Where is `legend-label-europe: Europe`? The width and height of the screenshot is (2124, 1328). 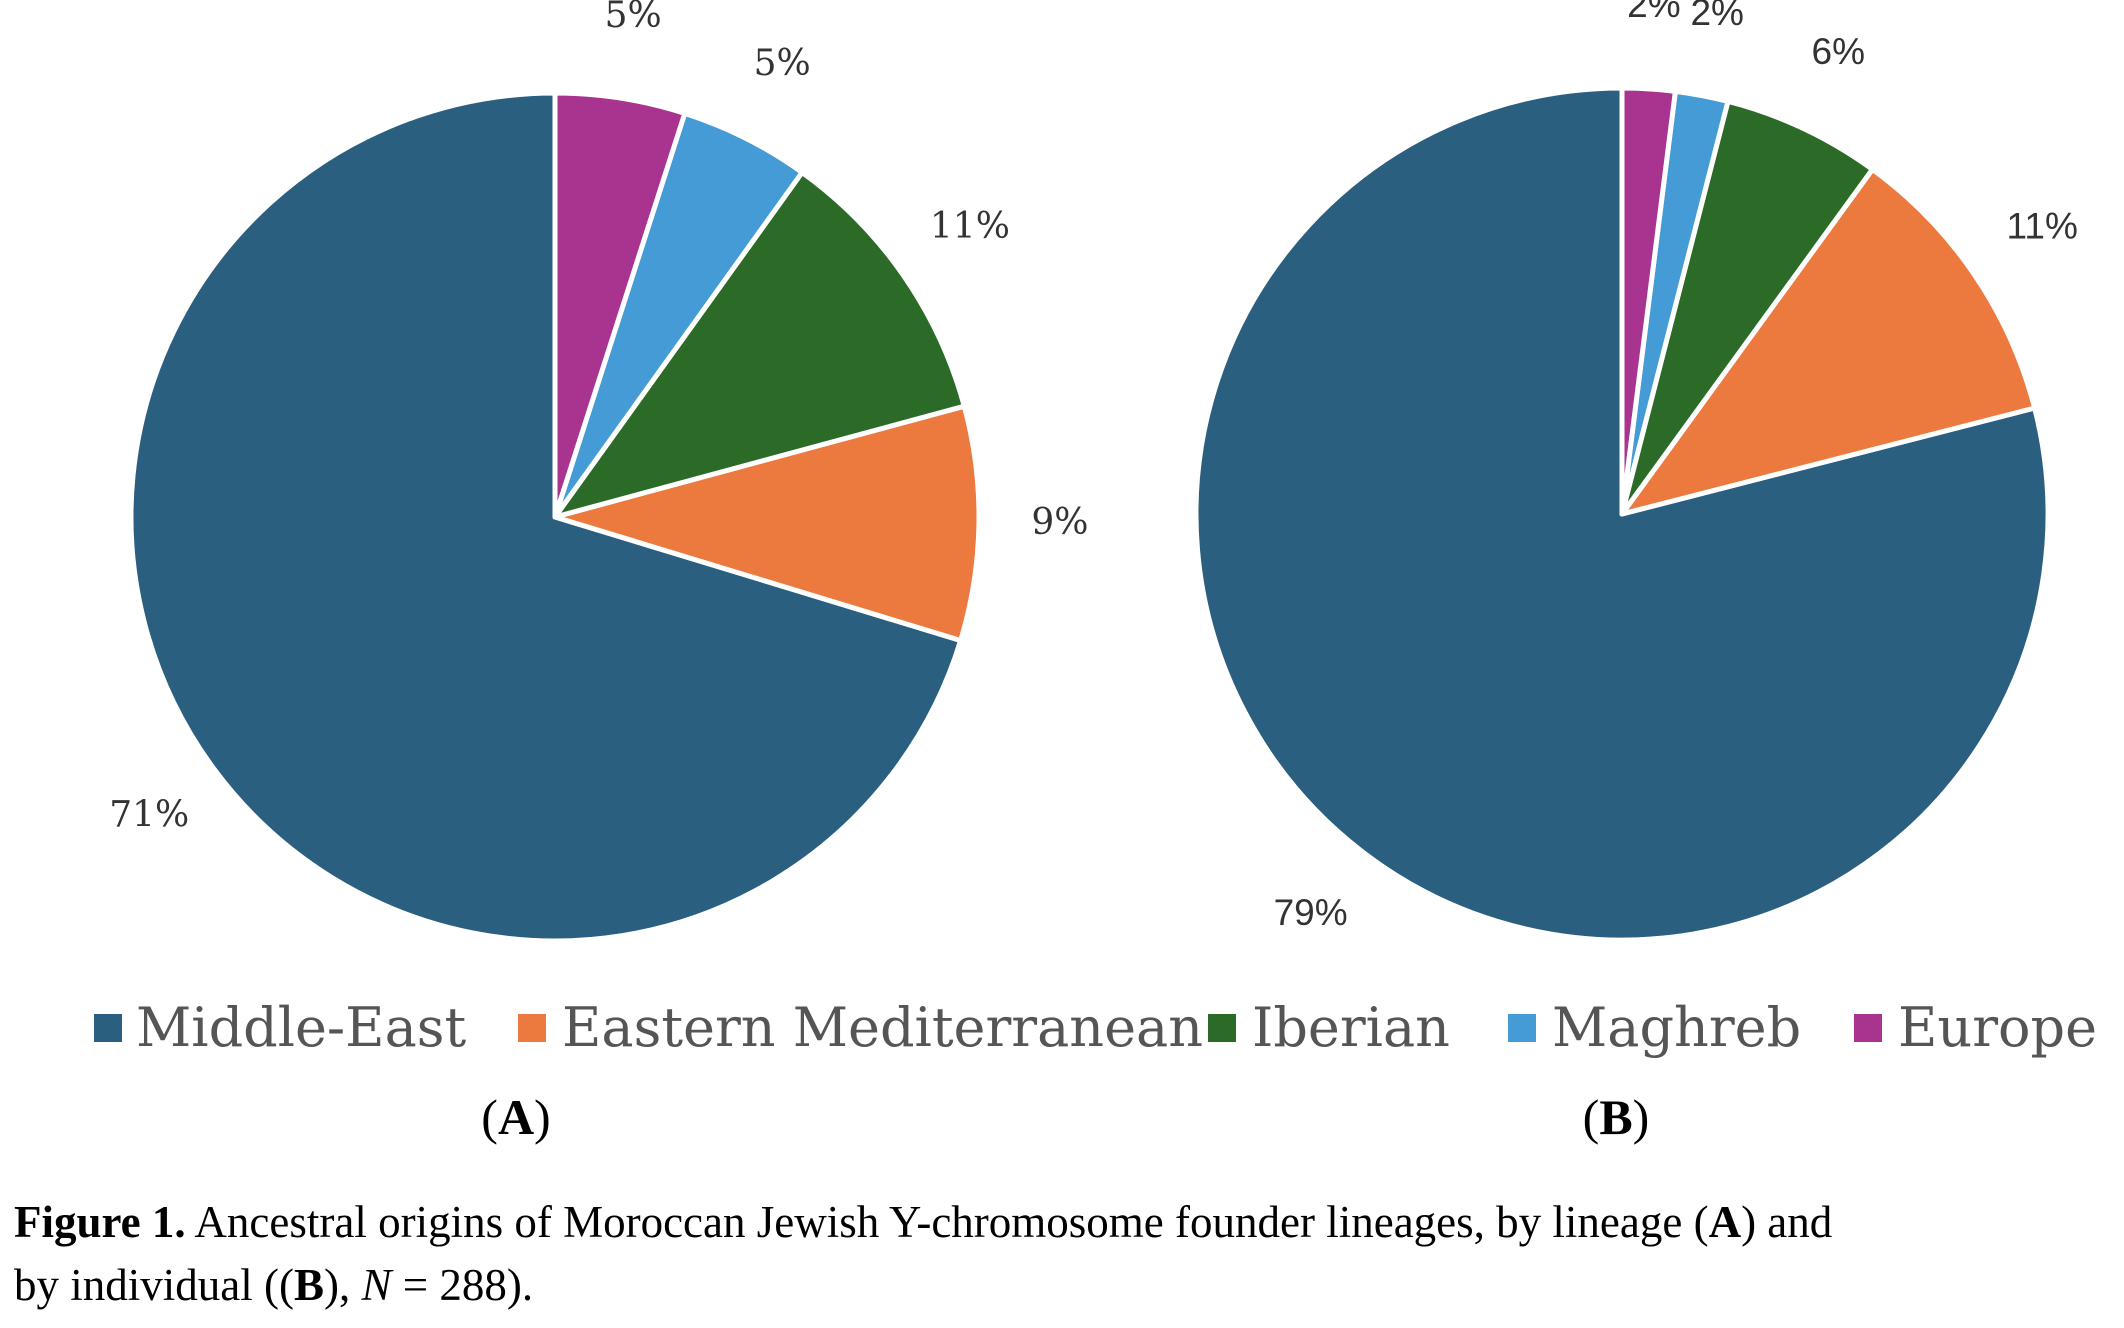
legend-label-europe: Europe is located at coordinates (1997, 1027).